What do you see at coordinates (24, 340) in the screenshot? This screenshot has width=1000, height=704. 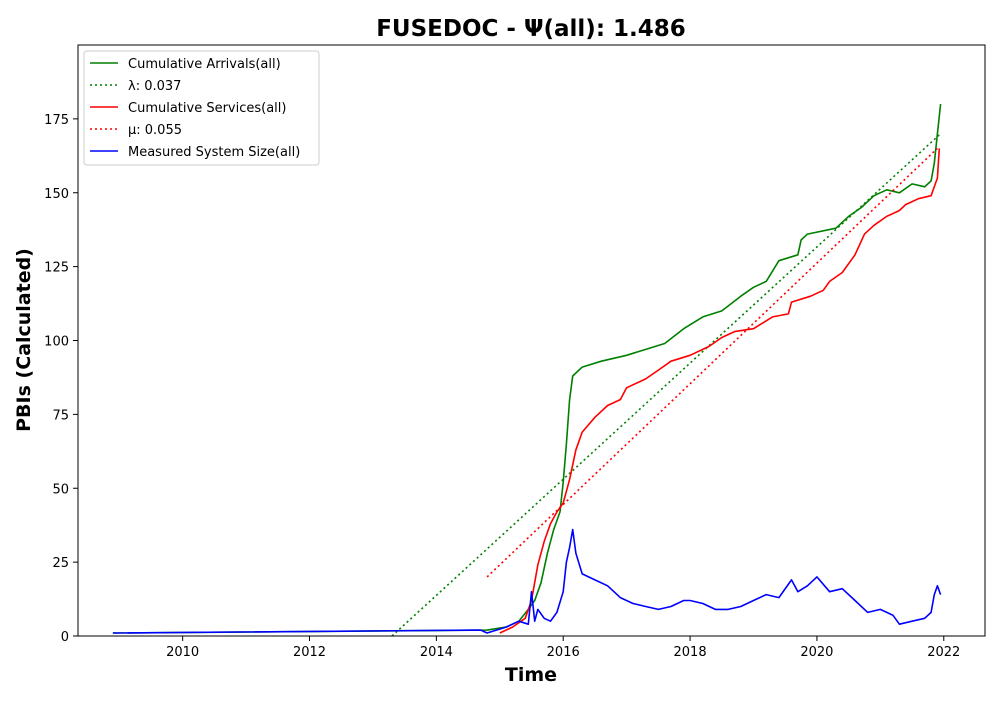 I see `y-axis-title: PBIs (Calculated)` at bounding box center [24, 340].